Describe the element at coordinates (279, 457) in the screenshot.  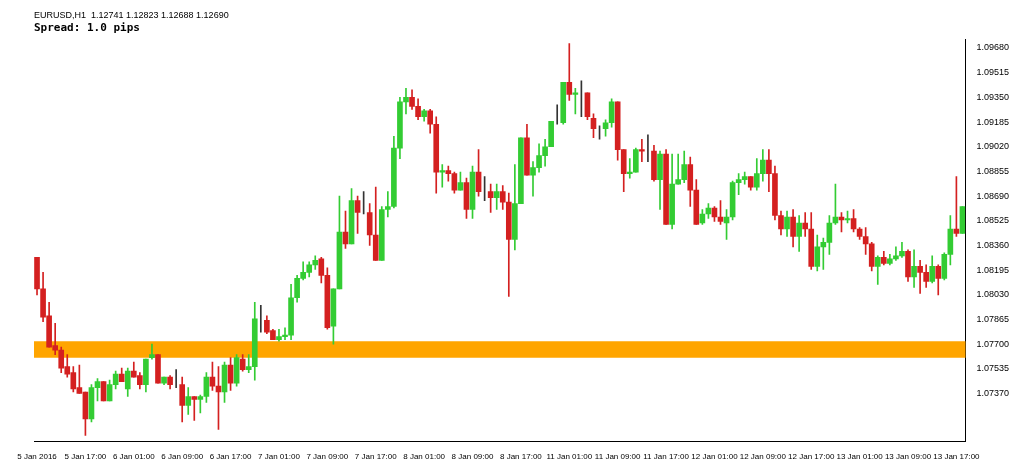
I see `x-tick-label: 7 Jan 01:00` at that location.